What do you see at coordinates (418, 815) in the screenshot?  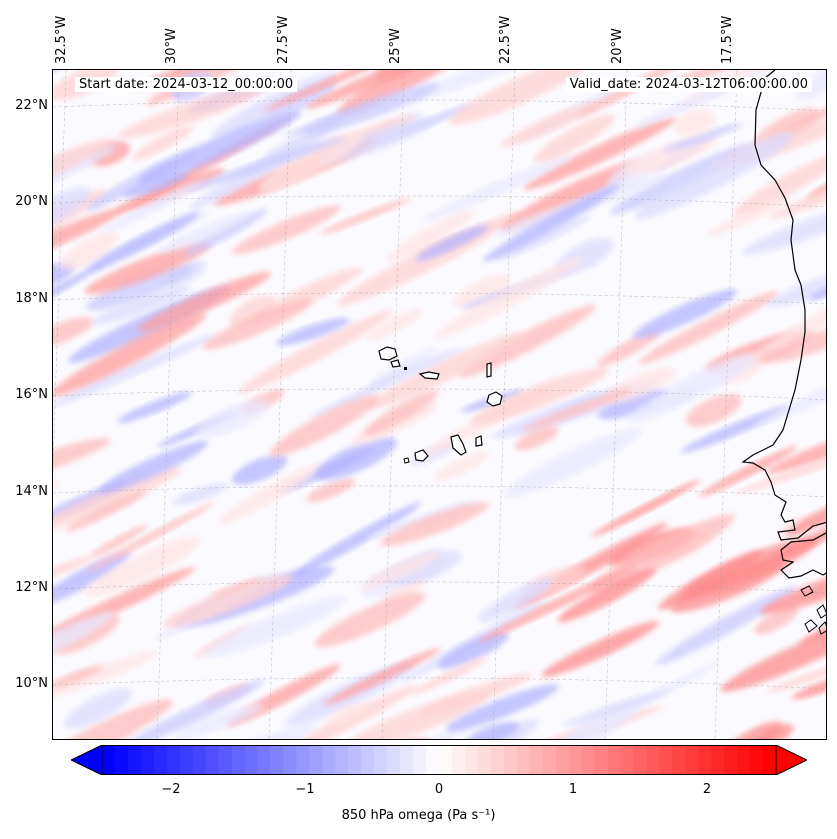 I see `colorbar-label: 850 hPa omega (Pa s⁻¹)` at bounding box center [418, 815].